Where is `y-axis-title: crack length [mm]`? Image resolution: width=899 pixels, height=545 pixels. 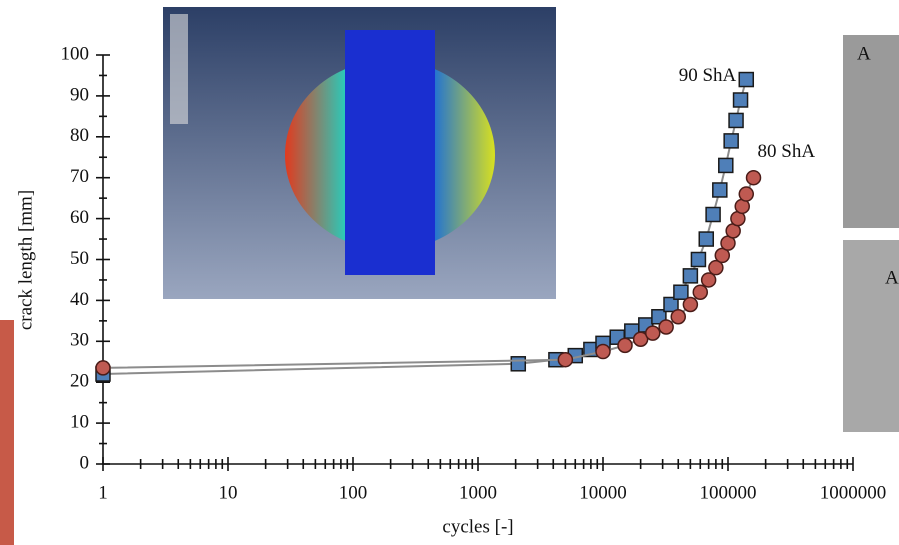 y-axis-title: crack length [mm] is located at coordinates (25, 260).